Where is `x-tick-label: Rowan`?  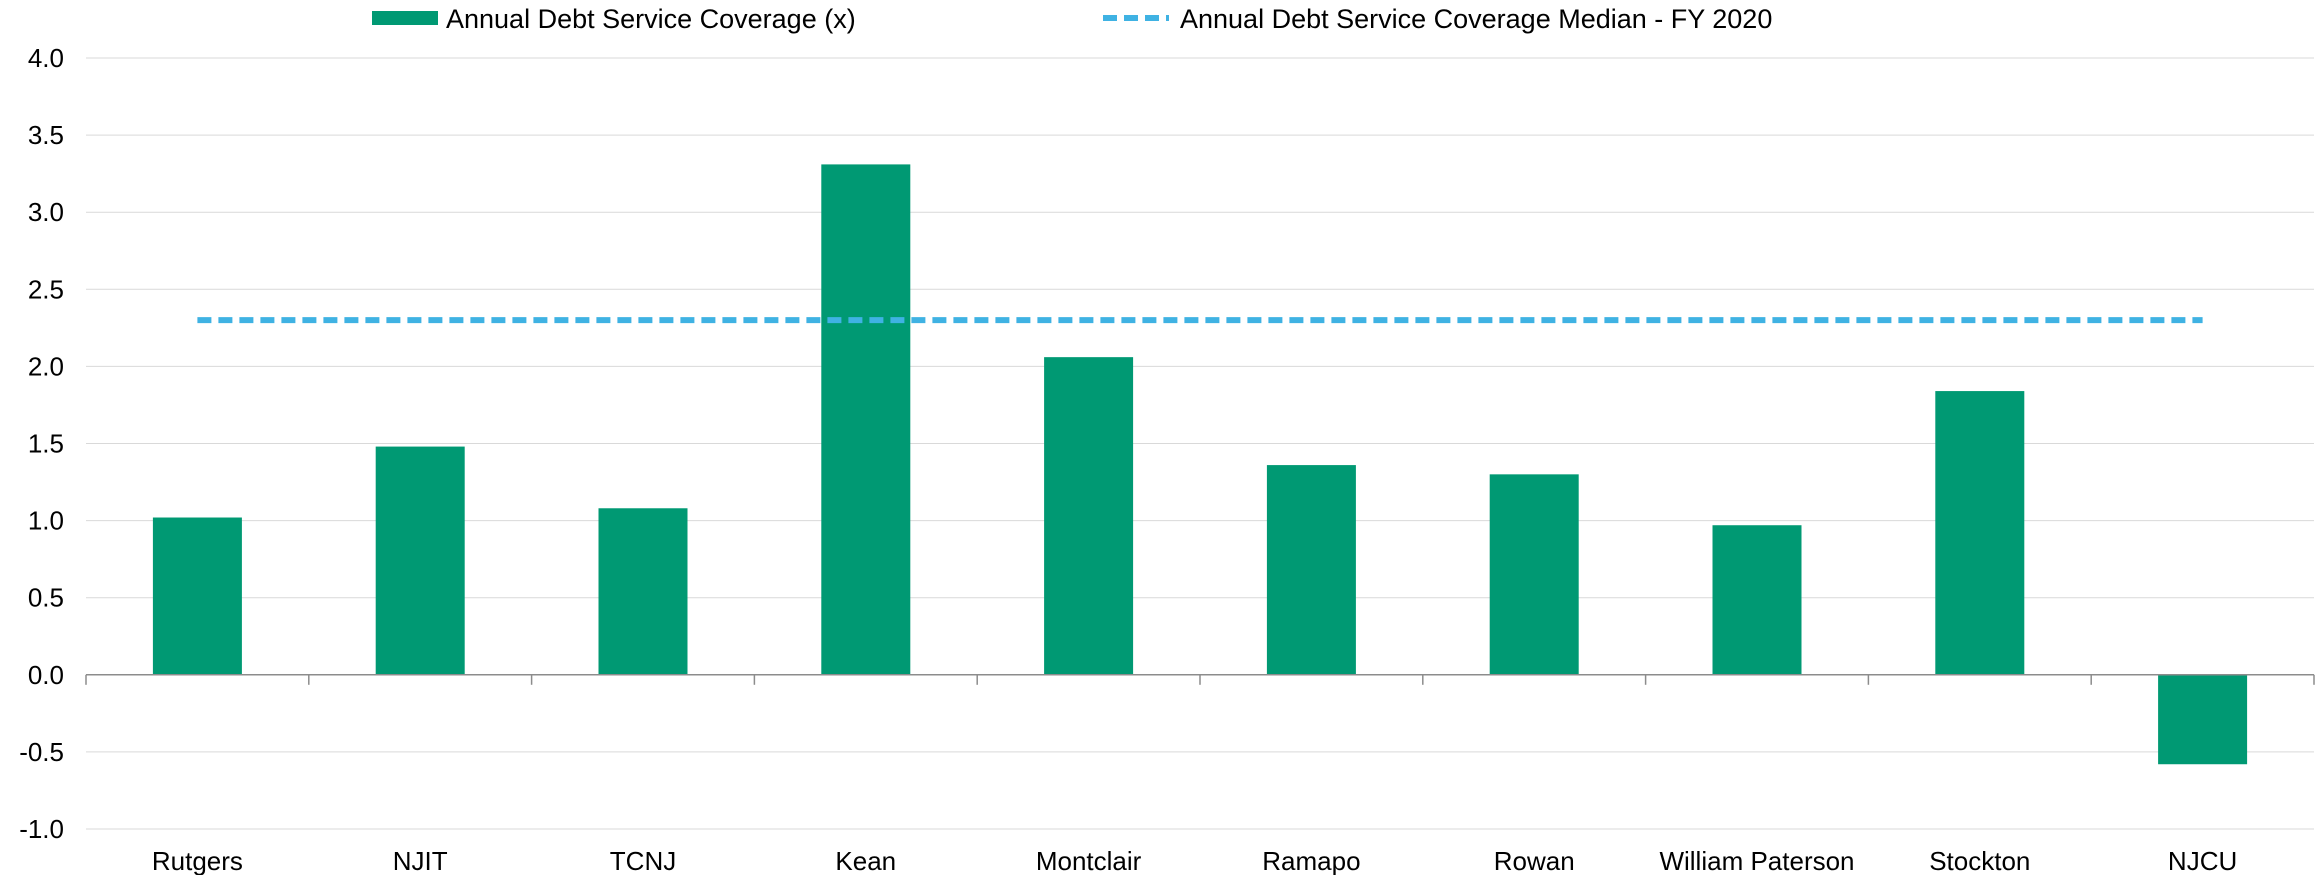
x-tick-label: Rowan is located at coordinates (1534, 860).